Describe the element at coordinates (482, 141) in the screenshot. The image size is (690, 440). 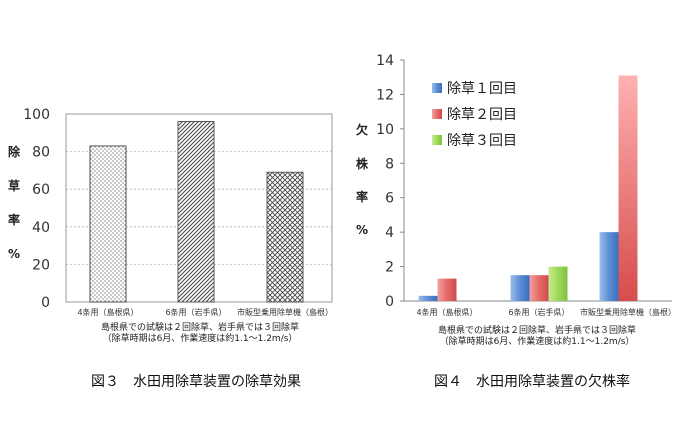
I see `legend-label: 除草３回目` at that location.